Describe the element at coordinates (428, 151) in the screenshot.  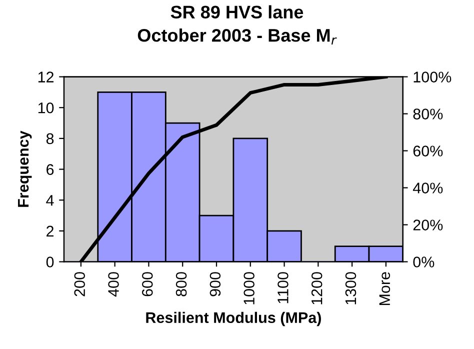
I see `y2-tick-label: 60%` at that location.